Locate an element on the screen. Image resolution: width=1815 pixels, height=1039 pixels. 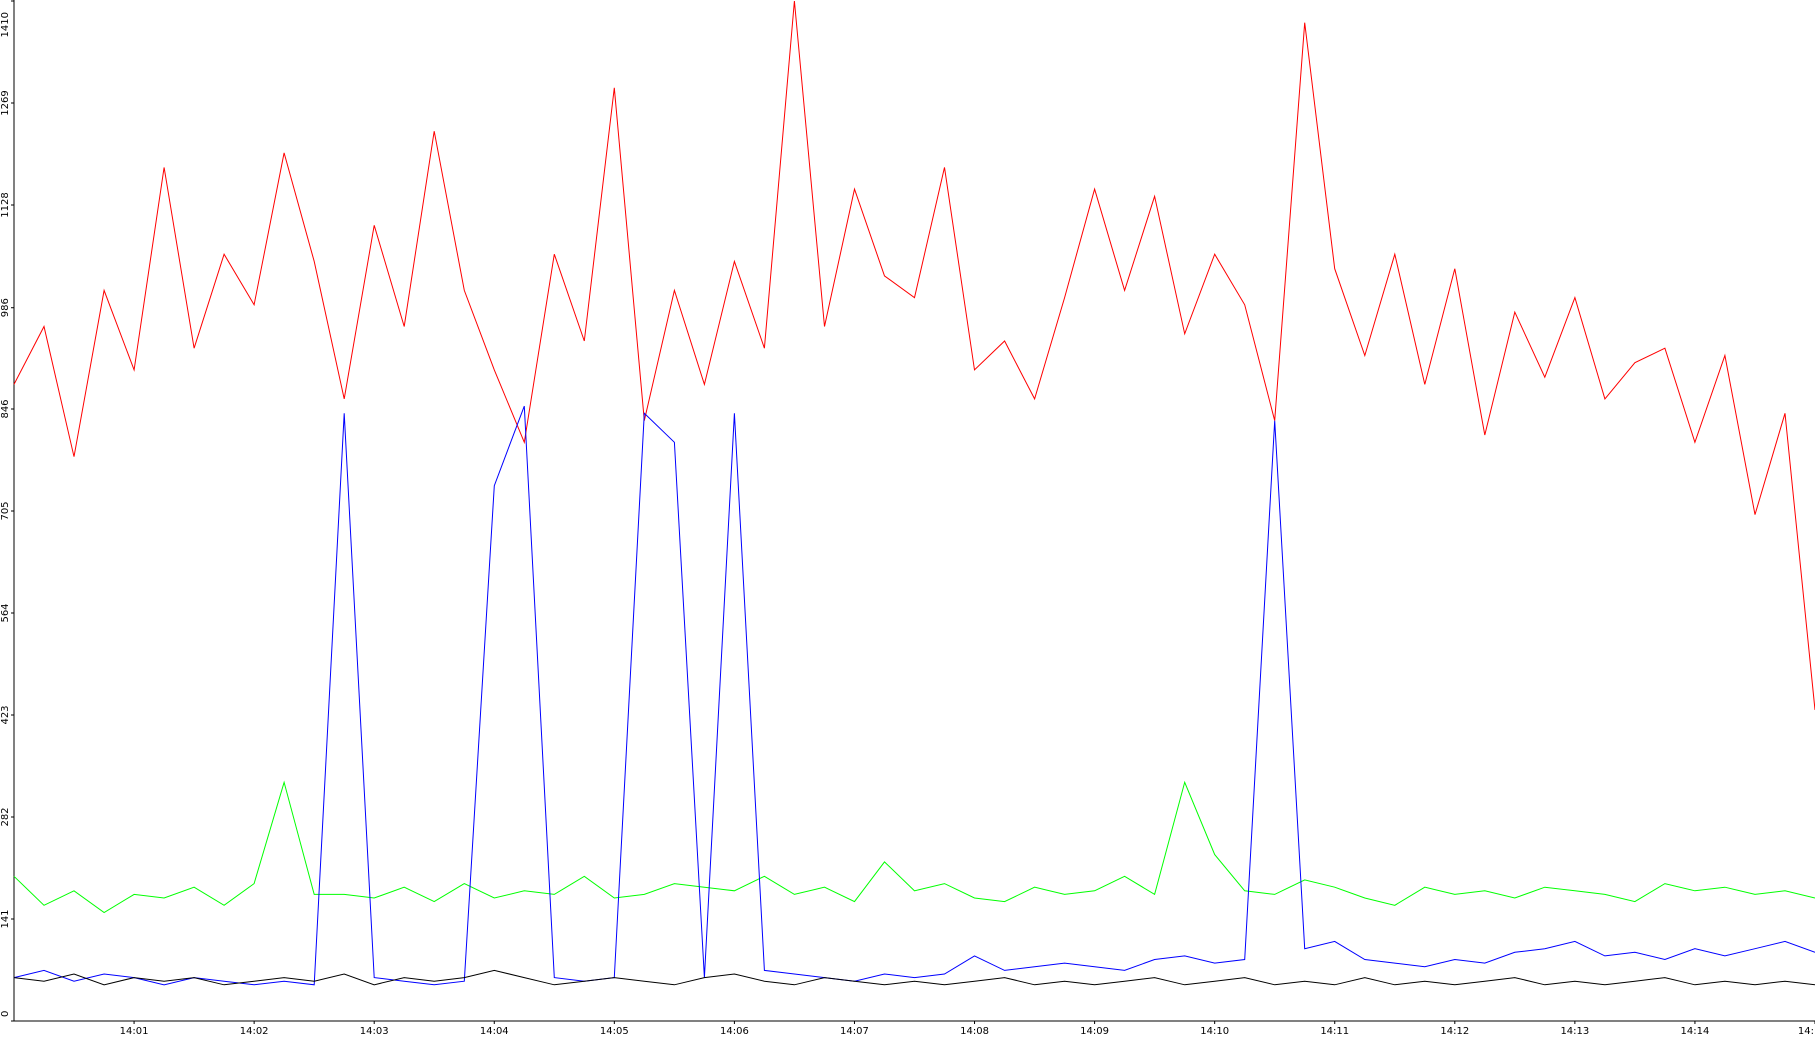
x-tick-label: 14:04 is located at coordinates (494, 1031).